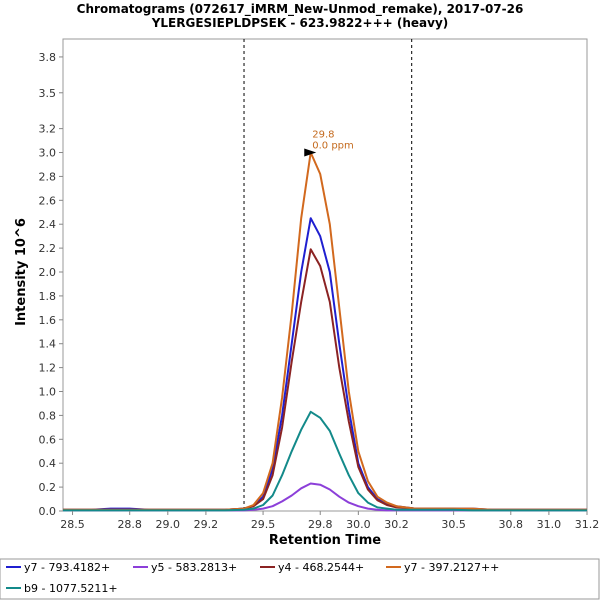  What do you see at coordinates (48, 93) in the screenshot?
I see `y-tick-label: 3.5` at bounding box center [48, 93].